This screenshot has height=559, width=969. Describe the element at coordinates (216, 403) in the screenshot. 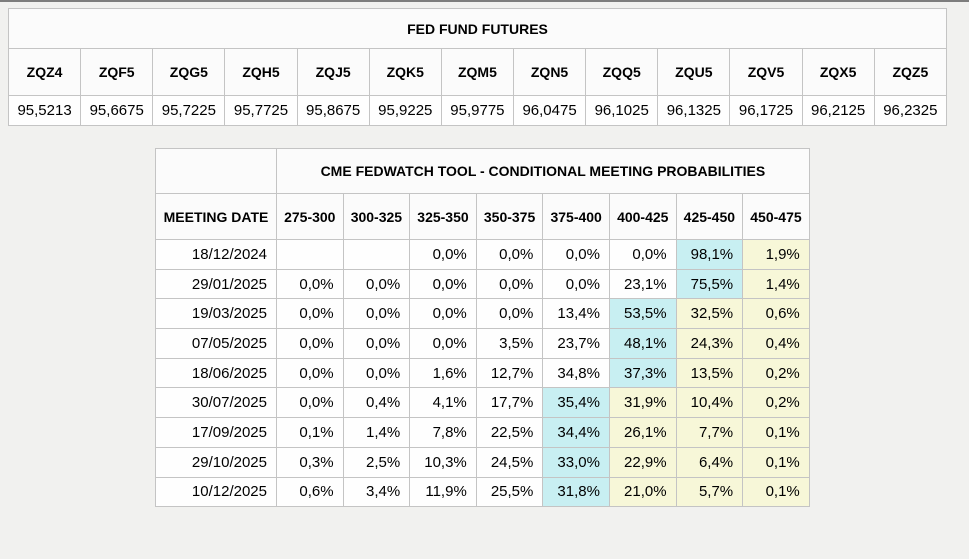

I see `meeting-date-cell: 30/07/2025` at that location.